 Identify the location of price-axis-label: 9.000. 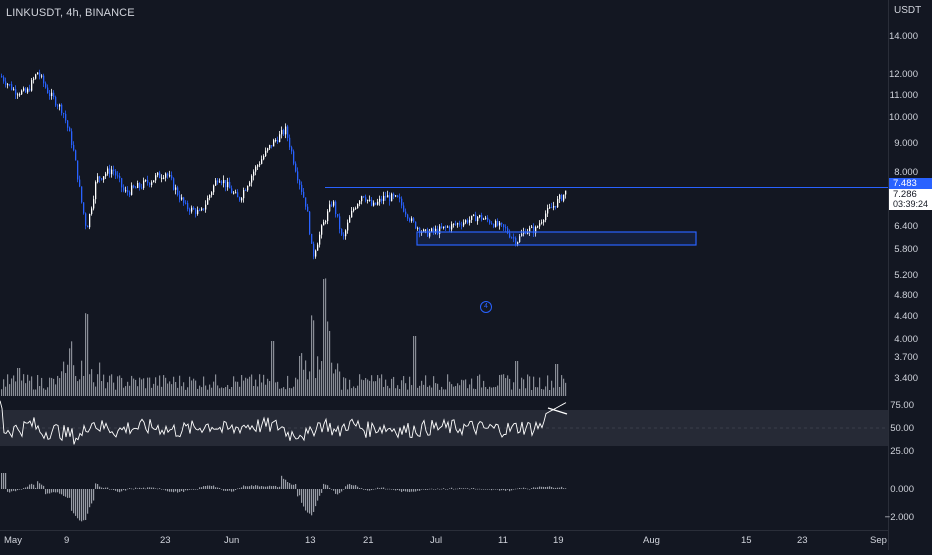
(906, 143).